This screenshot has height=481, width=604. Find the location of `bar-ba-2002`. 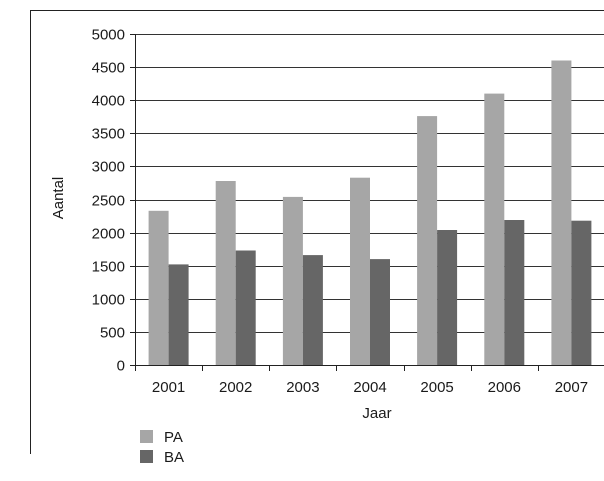

bar-ba-2002 is located at coordinates (245, 307).